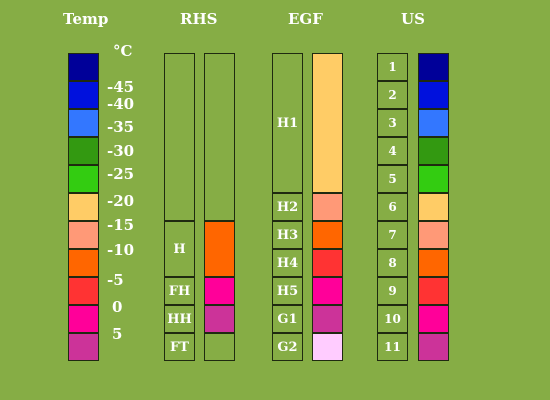 This screenshot has width=550, height=400. I want to click on rhs-cell: FH, so click(179, 291).